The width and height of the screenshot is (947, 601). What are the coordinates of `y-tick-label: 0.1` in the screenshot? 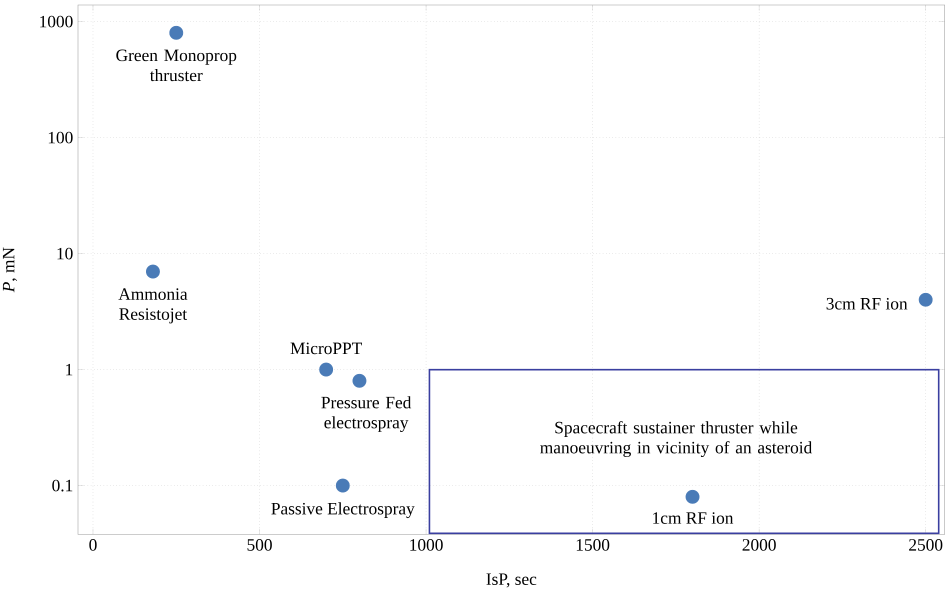 It's located at (62, 486).